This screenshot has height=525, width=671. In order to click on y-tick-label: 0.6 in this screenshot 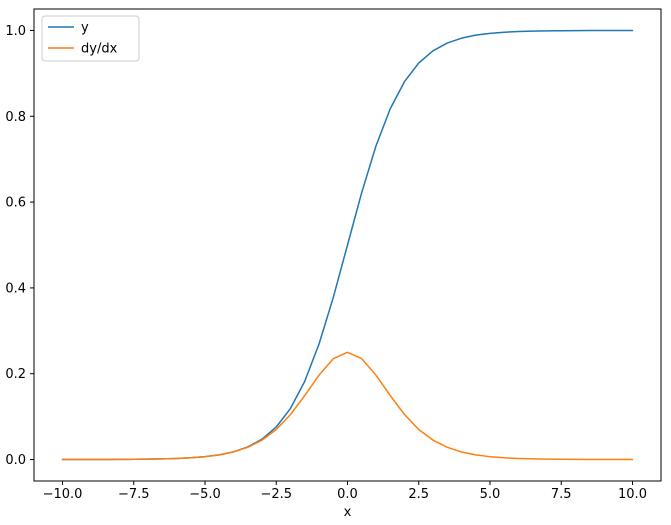, I will do `click(15, 203)`.